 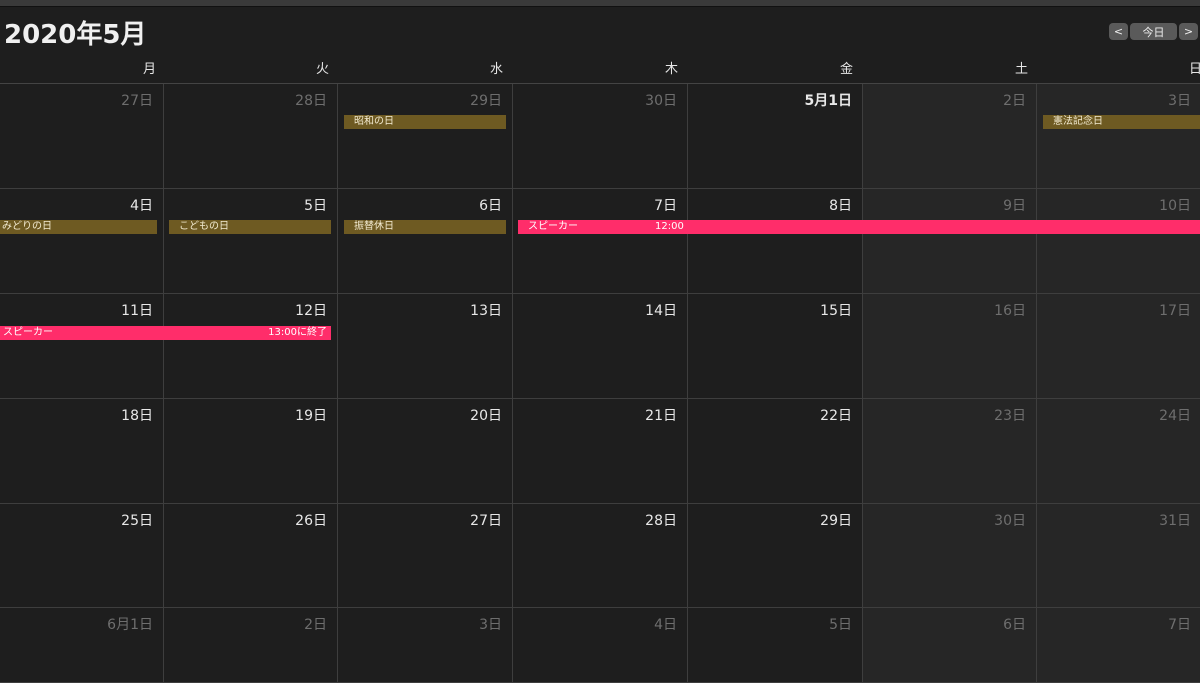 What do you see at coordinates (1118, 451) in the screenshot?
I see `day-cell: 24日` at bounding box center [1118, 451].